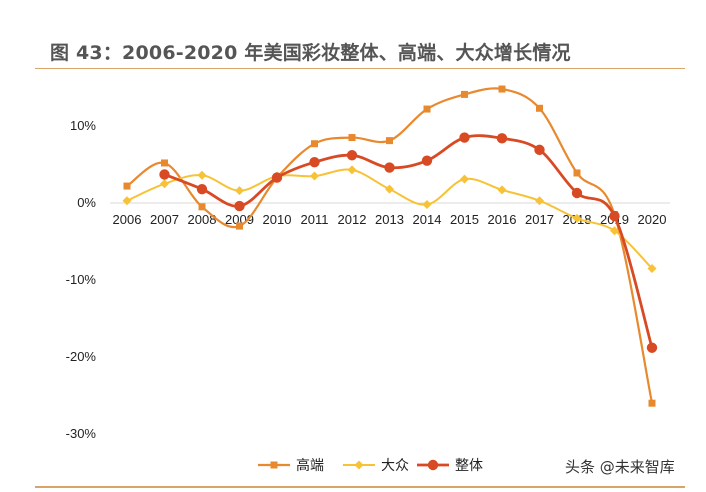 The image size is (706, 492). What do you see at coordinates (360, 68) in the screenshot?
I see `title-divider` at bounding box center [360, 68].